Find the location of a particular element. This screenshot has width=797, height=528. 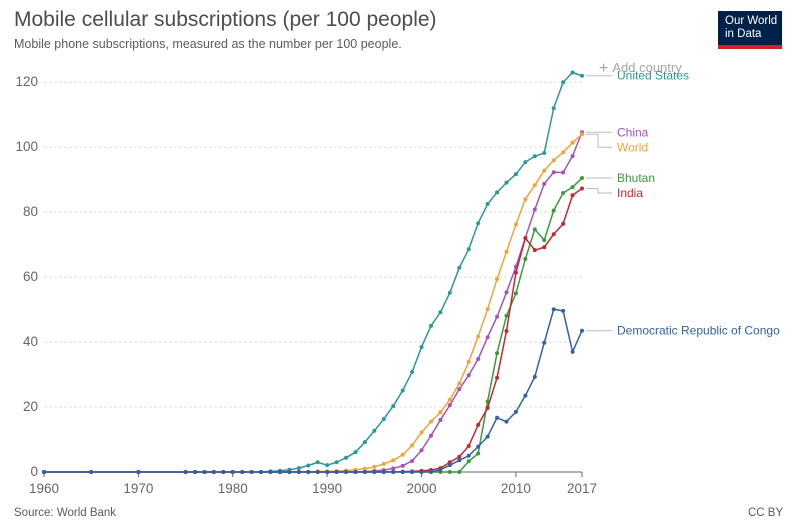

owid-logo: Our World in Data is located at coordinates (750, 30).